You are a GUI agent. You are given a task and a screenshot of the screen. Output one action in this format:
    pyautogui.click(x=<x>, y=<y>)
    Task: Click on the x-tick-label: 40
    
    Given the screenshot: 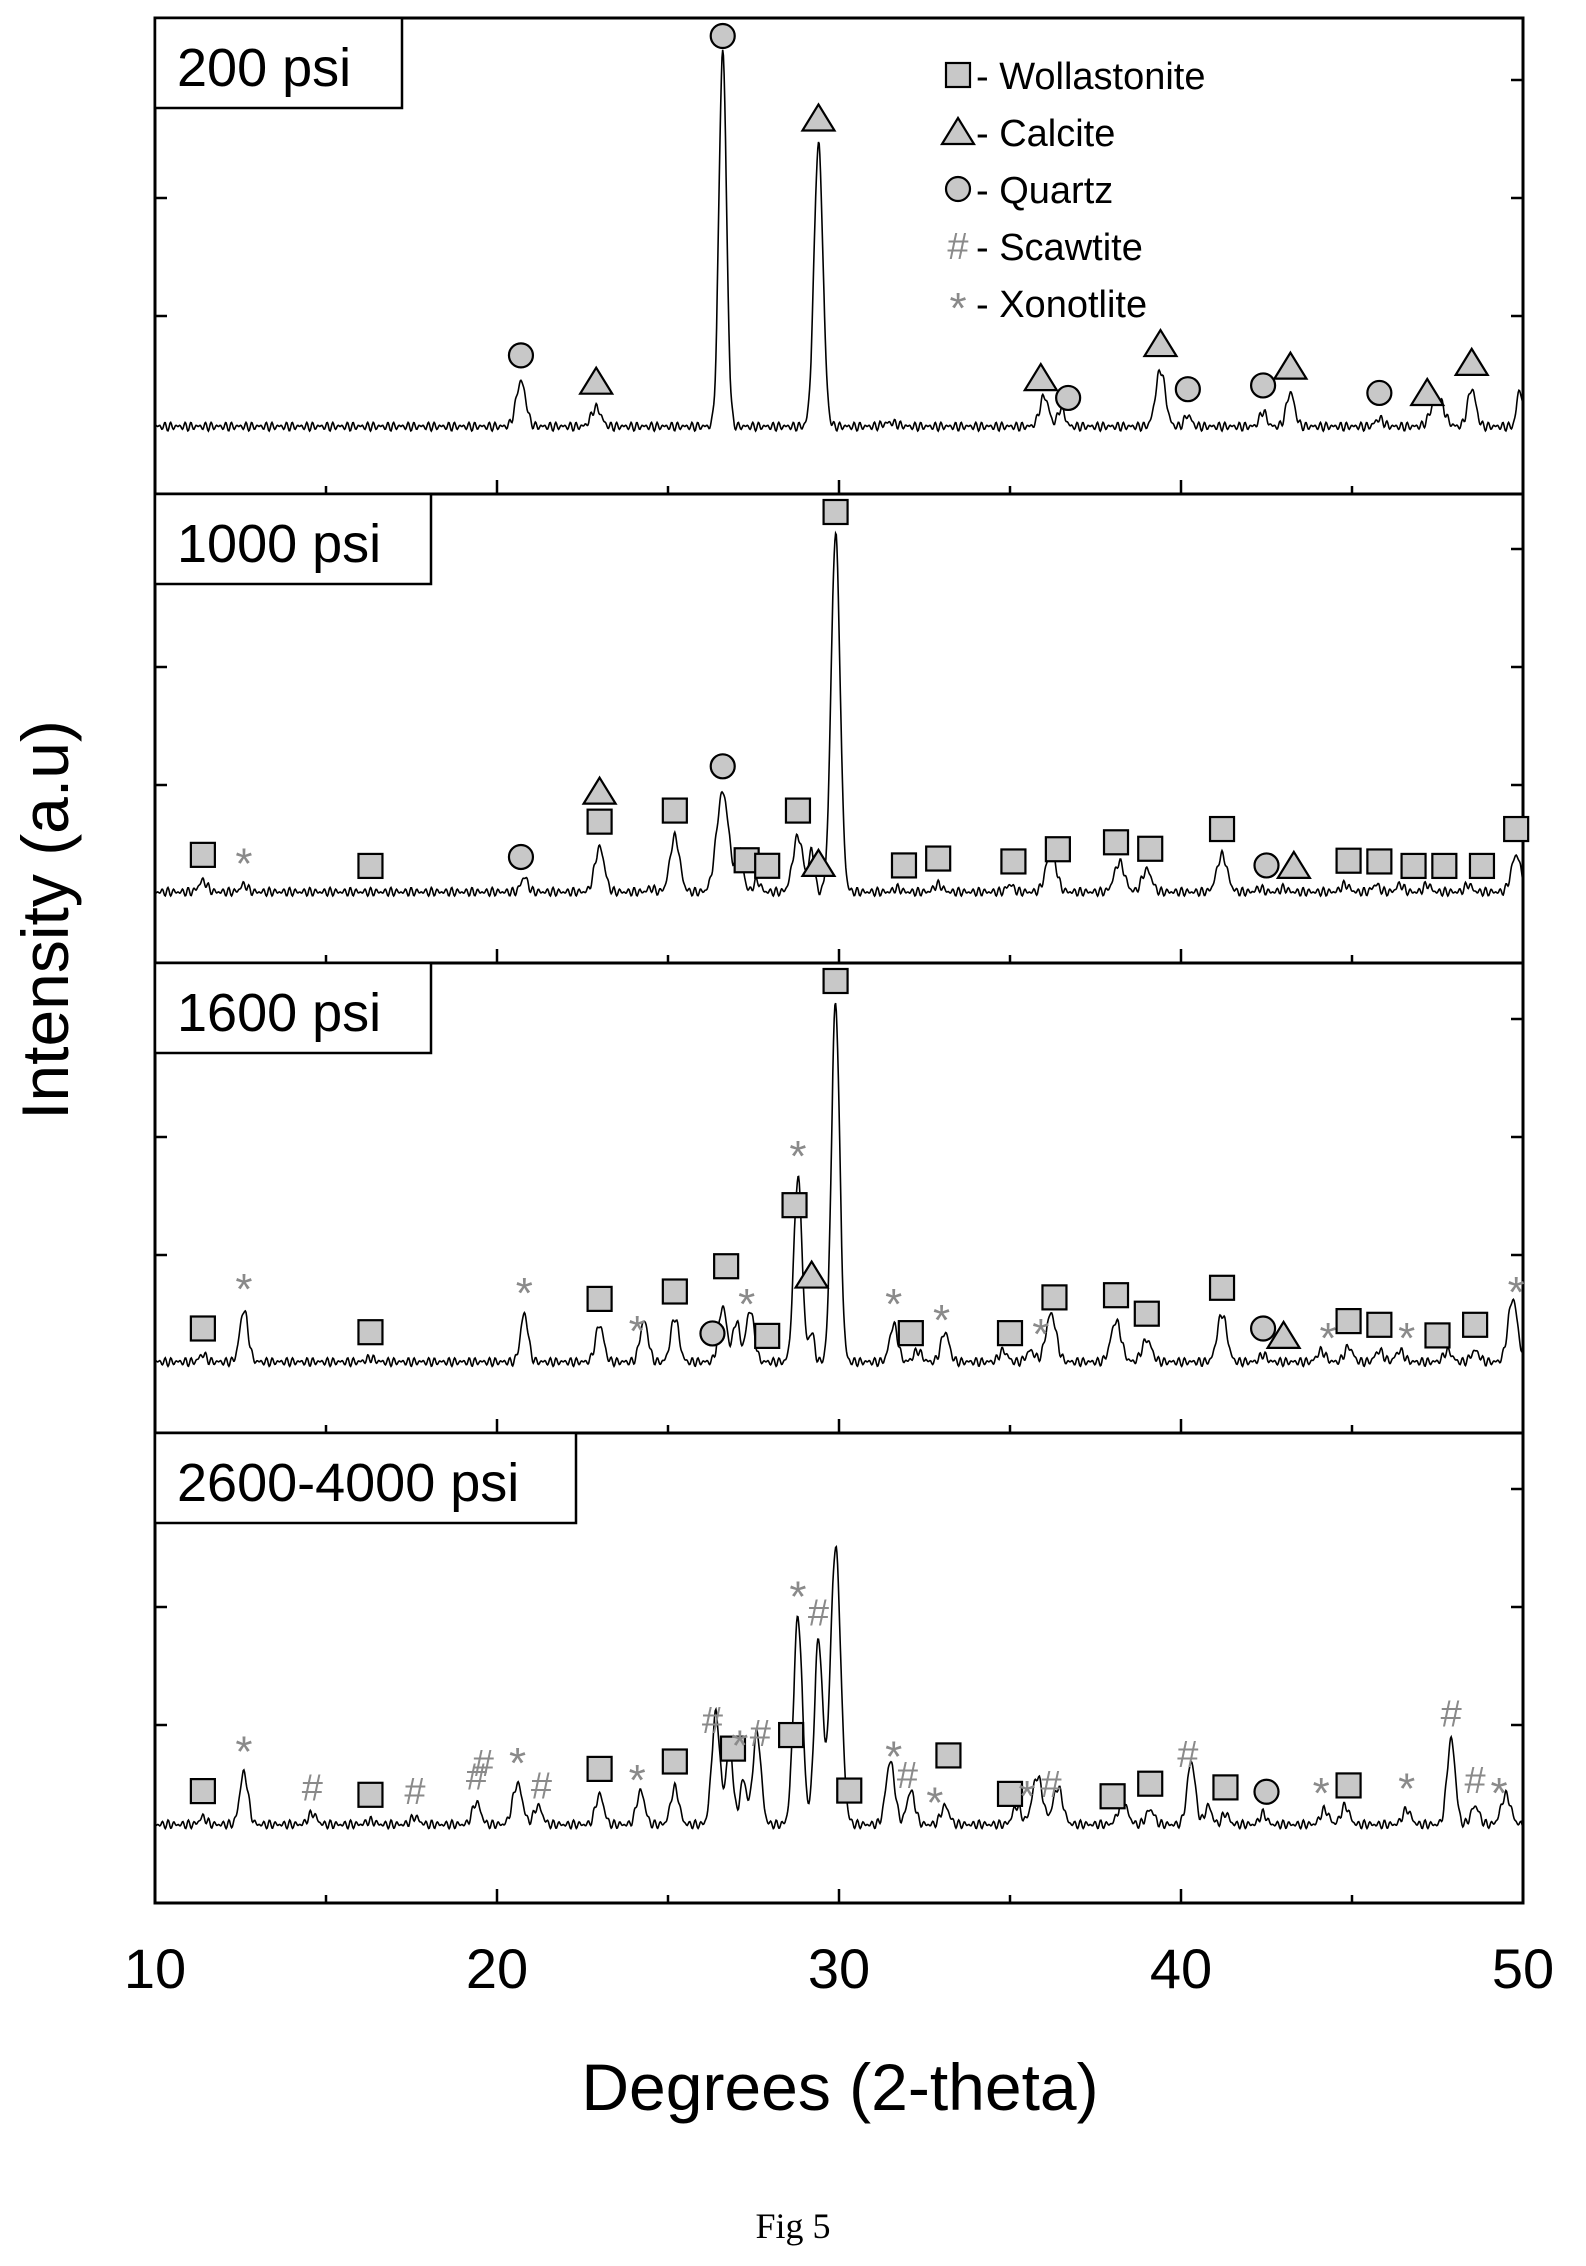 What is the action you would take?
    pyautogui.click(x=1181, y=1968)
    